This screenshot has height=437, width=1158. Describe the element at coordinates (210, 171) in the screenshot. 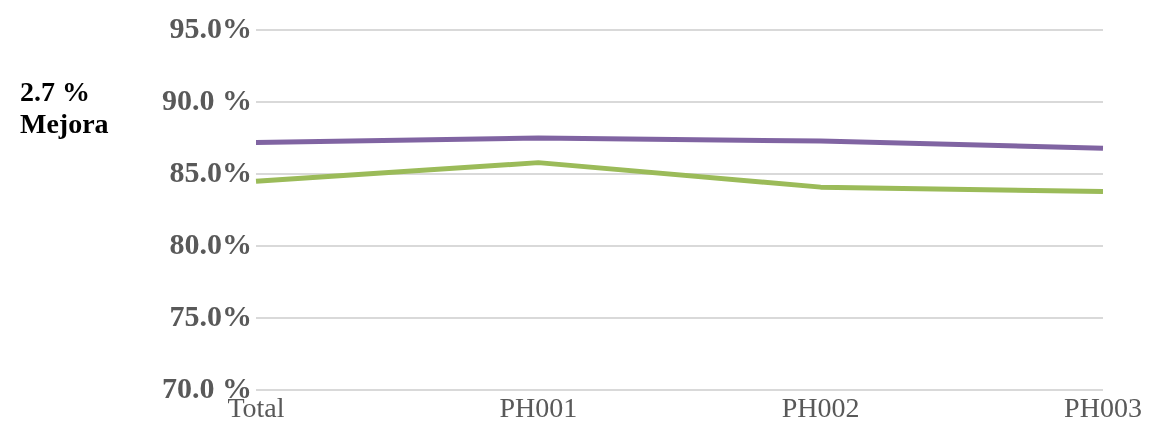

I see `y-tick-label: 85.0%` at that location.